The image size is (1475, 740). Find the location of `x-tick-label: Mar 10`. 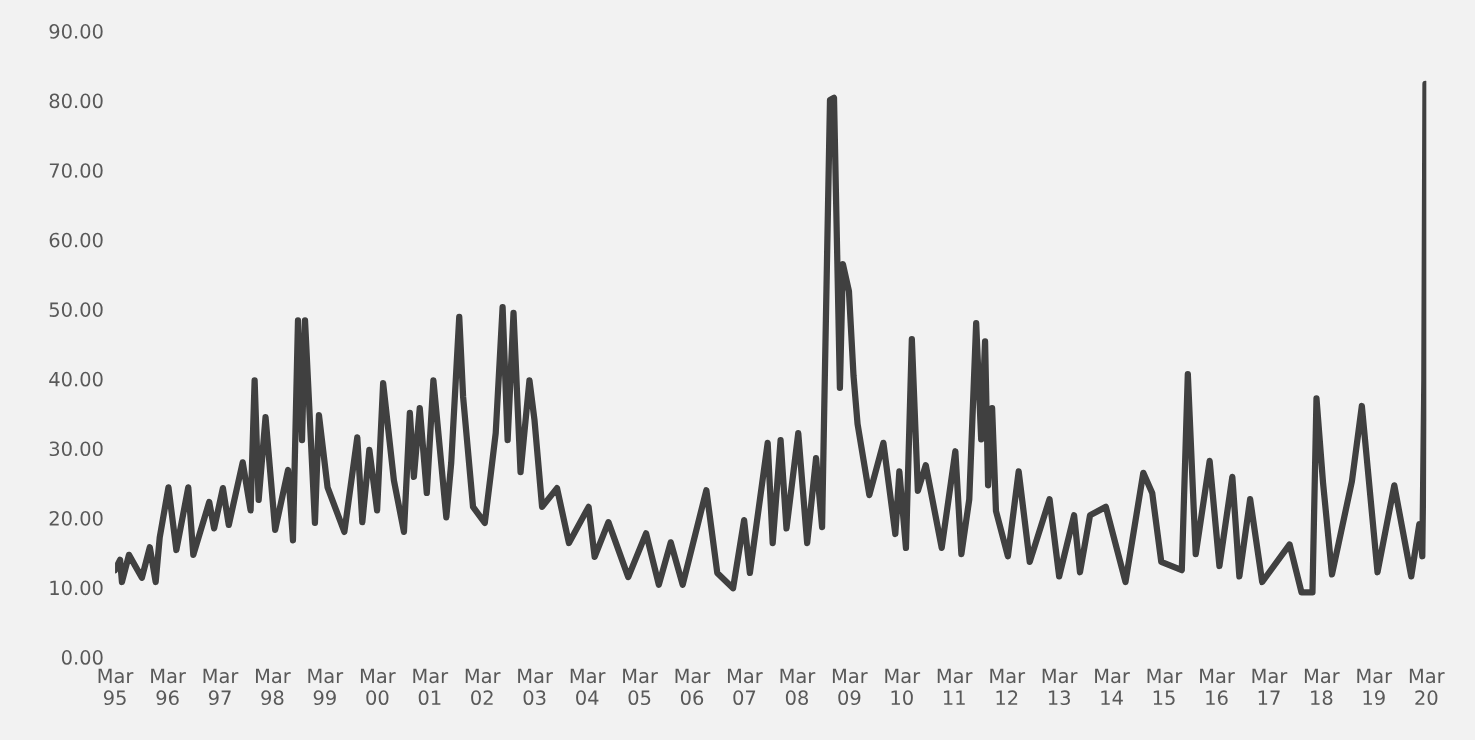

x-tick-label: Mar 10 is located at coordinates (903, 687).